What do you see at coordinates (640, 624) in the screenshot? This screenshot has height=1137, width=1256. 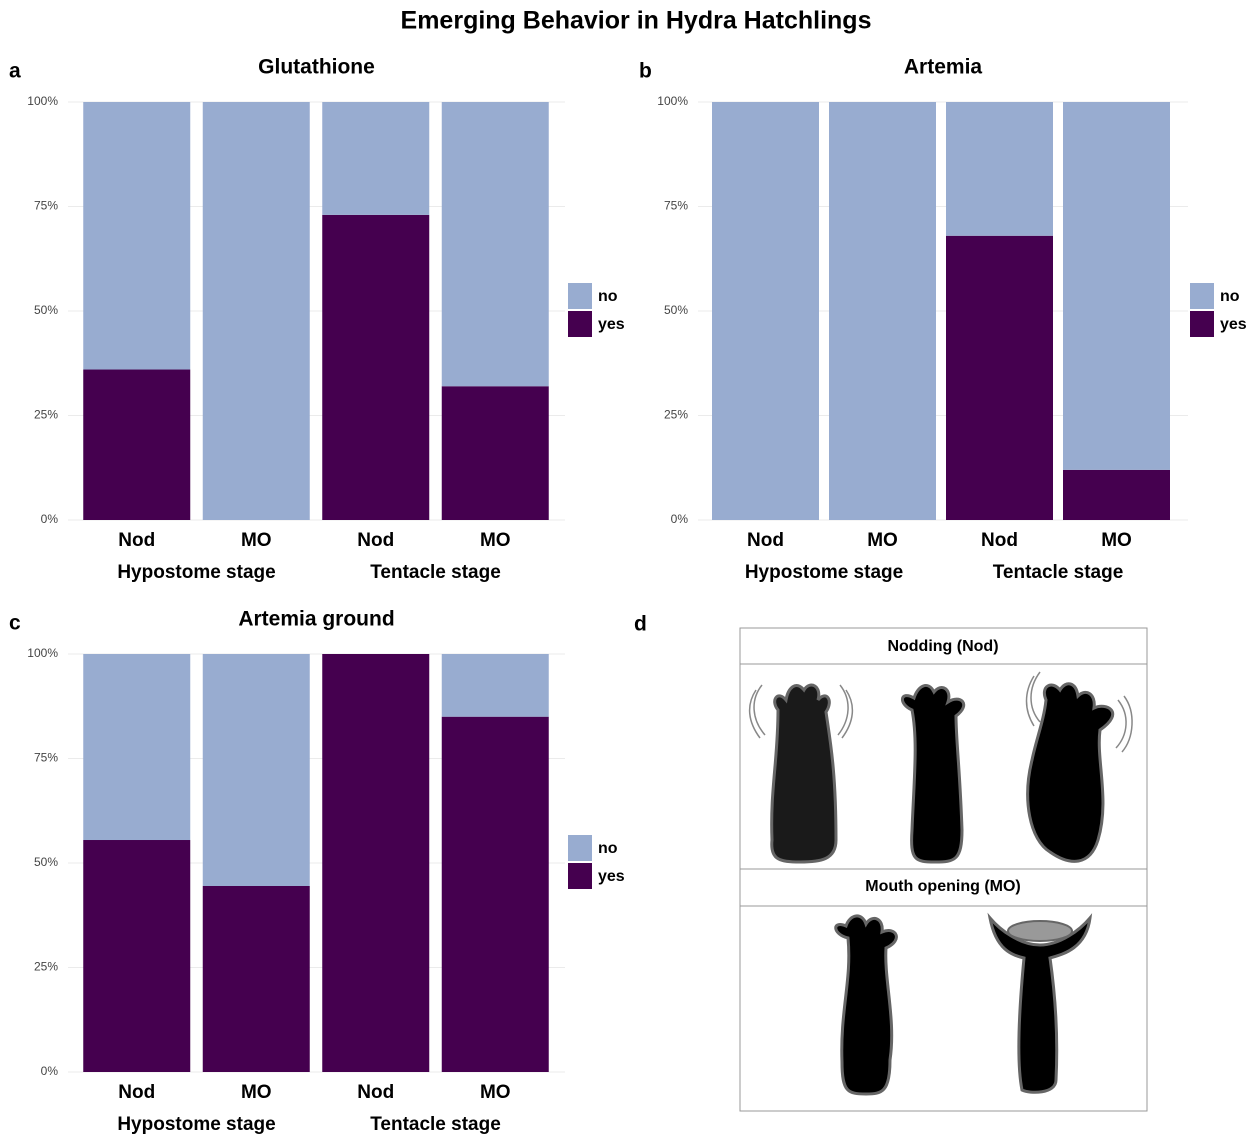 I see `panel-letter: d` at bounding box center [640, 624].